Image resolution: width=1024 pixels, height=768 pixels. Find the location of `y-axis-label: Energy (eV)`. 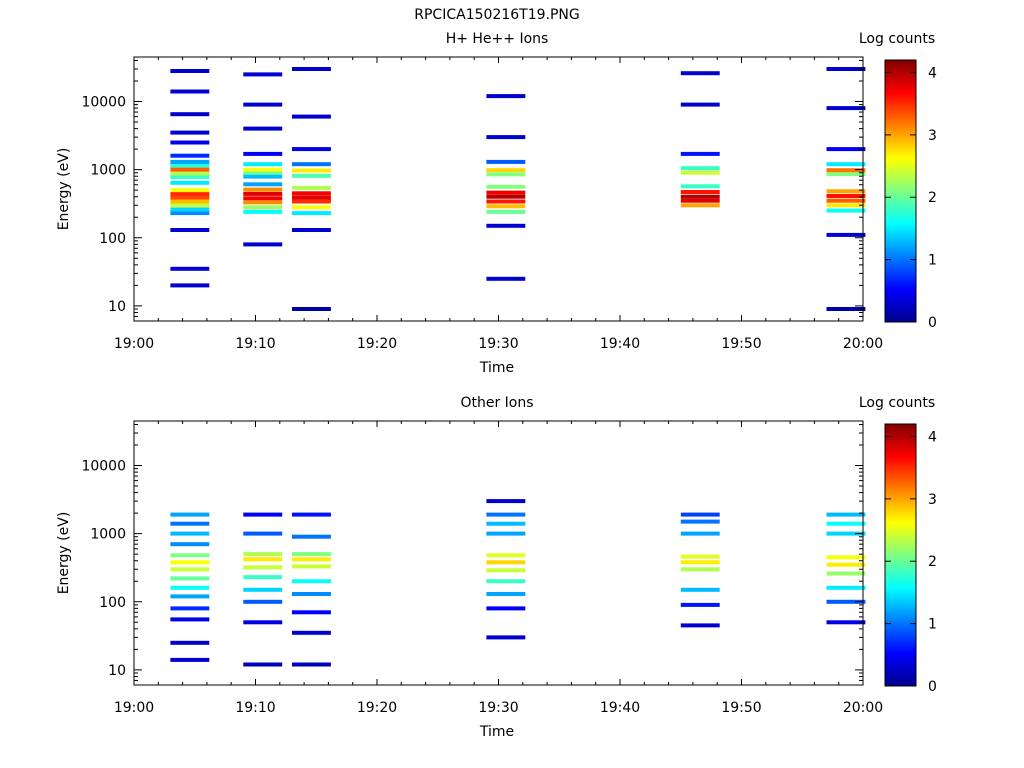

y-axis-label: Energy (eV) is located at coordinates (64, 189).